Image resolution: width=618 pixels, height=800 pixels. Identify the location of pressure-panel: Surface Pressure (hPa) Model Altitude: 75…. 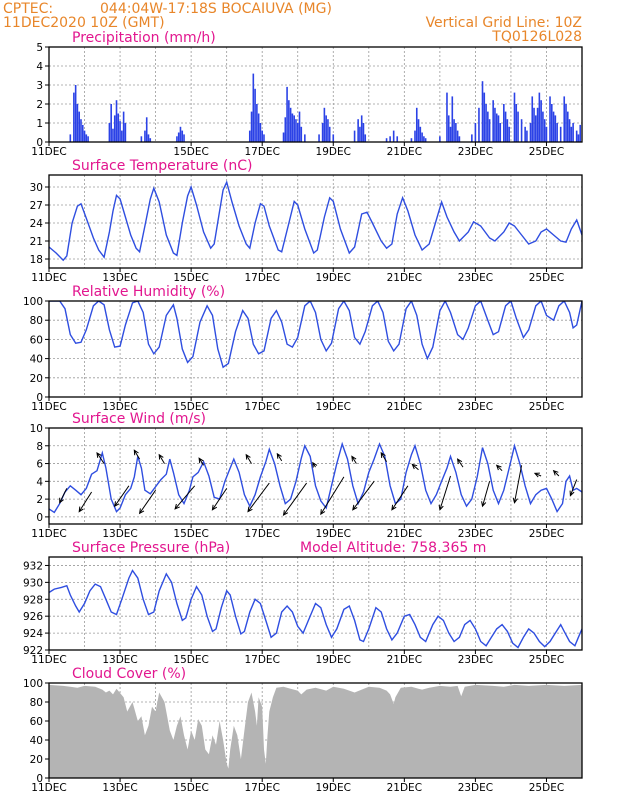
(303, 603).